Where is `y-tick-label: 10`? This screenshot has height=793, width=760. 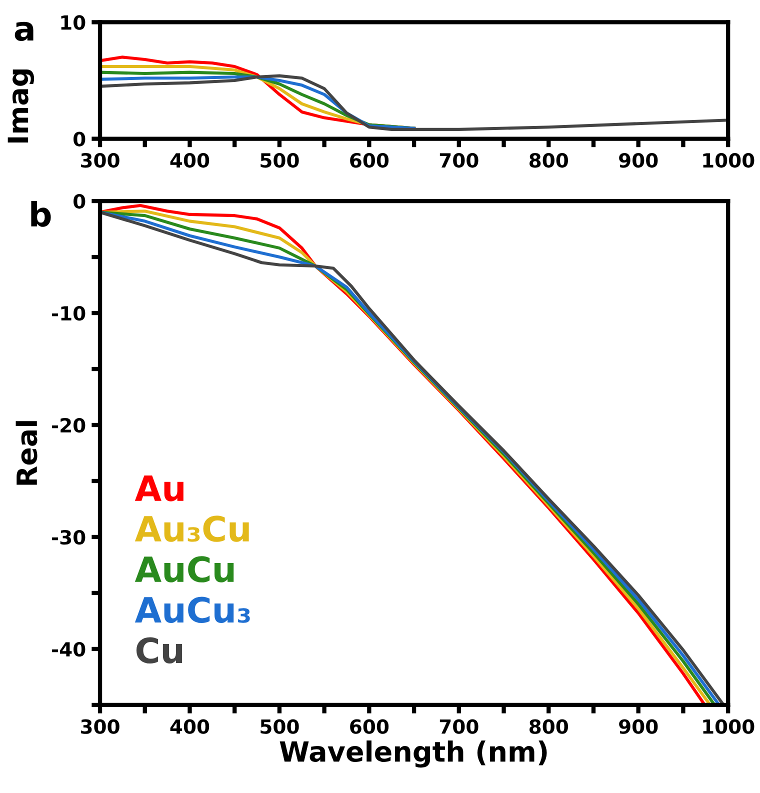 y-tick-label: 10 is located at coordinates (73, 22).